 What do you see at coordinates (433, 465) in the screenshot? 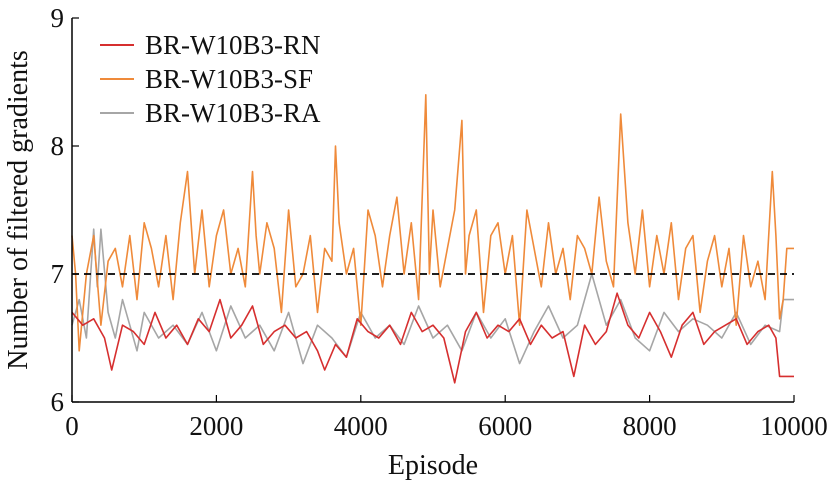
I see `x-axis-title: Episode` at bounding box center [433, 465].